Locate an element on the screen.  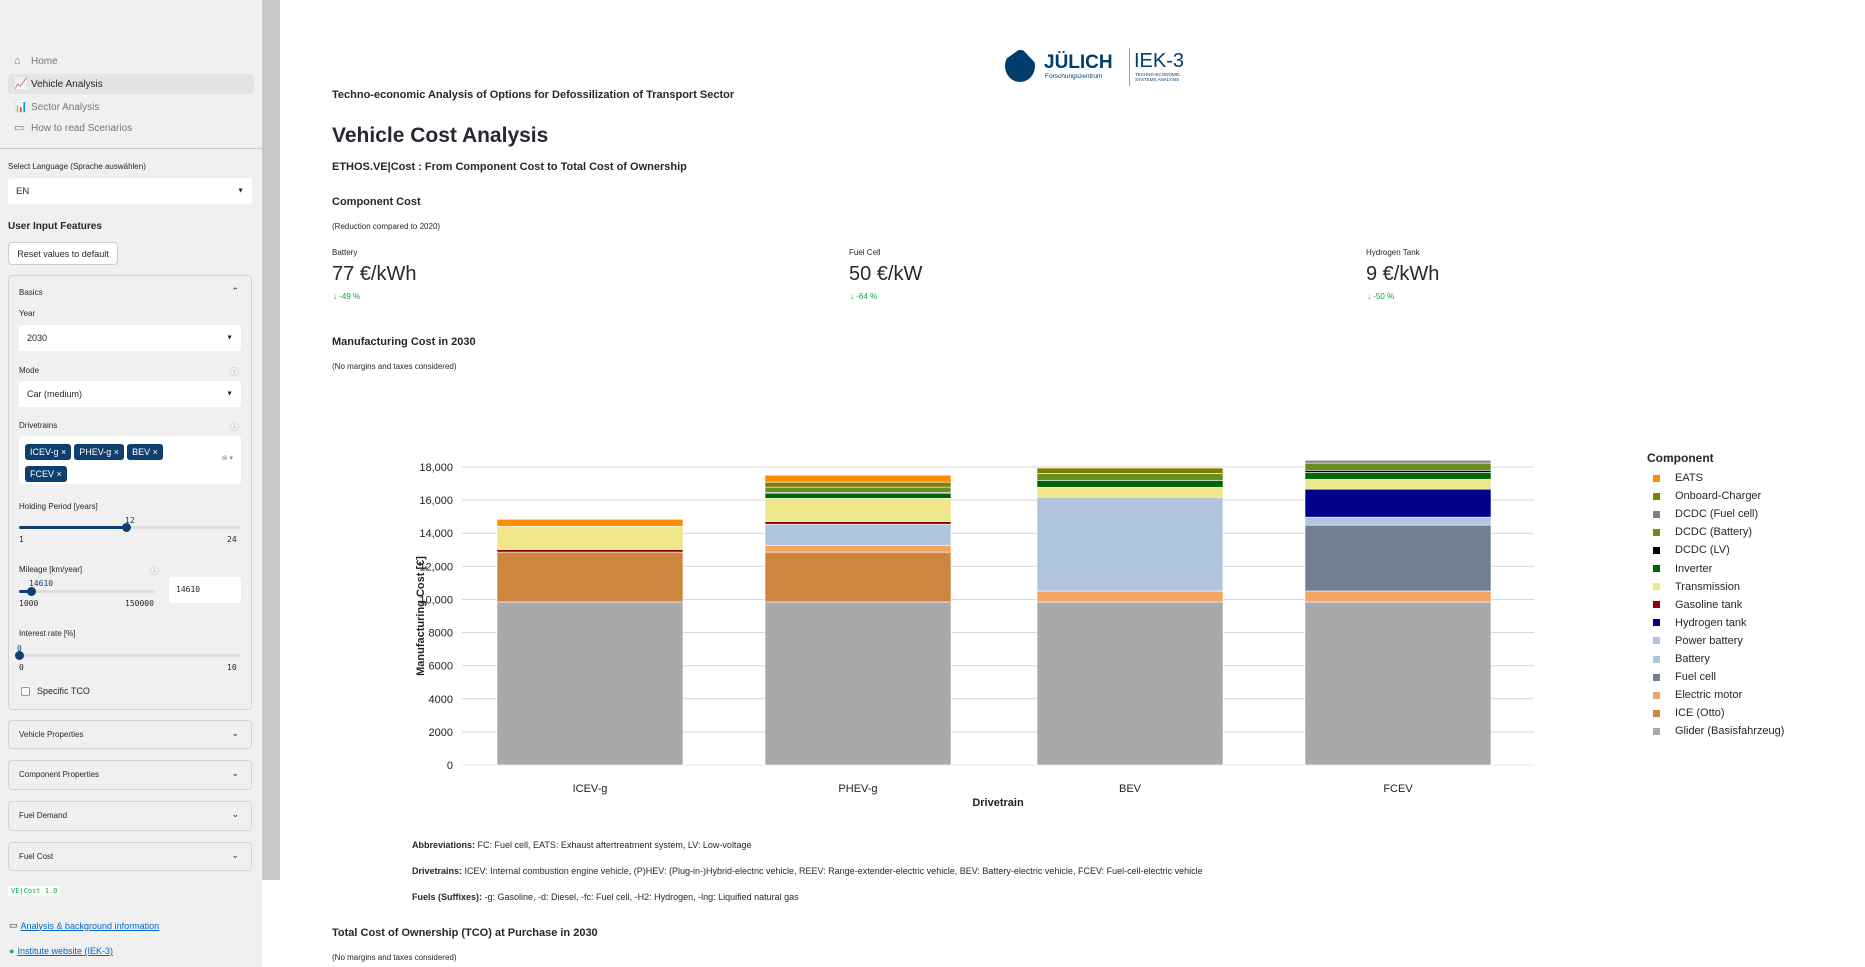
mode-select: Car (medium) ▼ is located at coordinates (130, 394).